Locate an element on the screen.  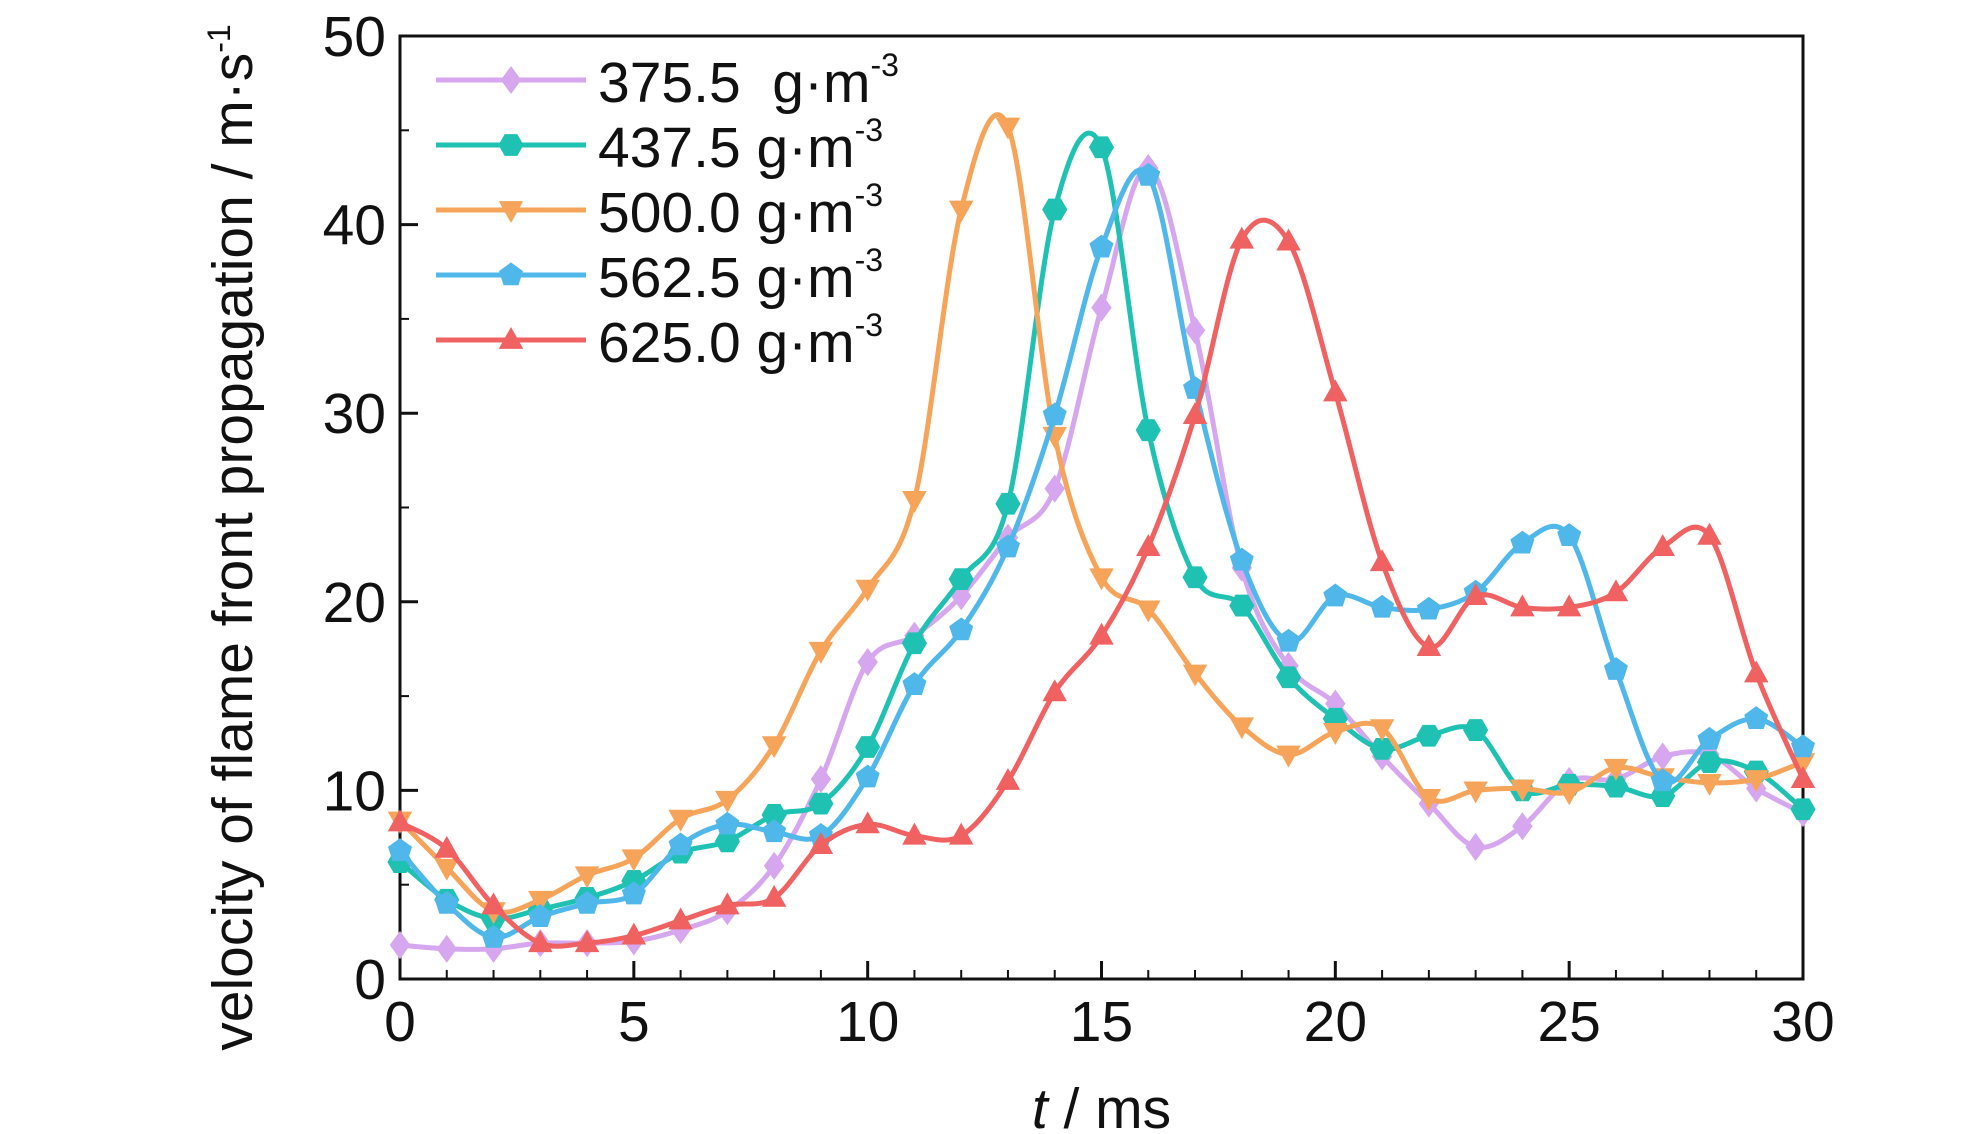
legend-item: 562.5 g·m-3 is located at coordinates (659, 276).